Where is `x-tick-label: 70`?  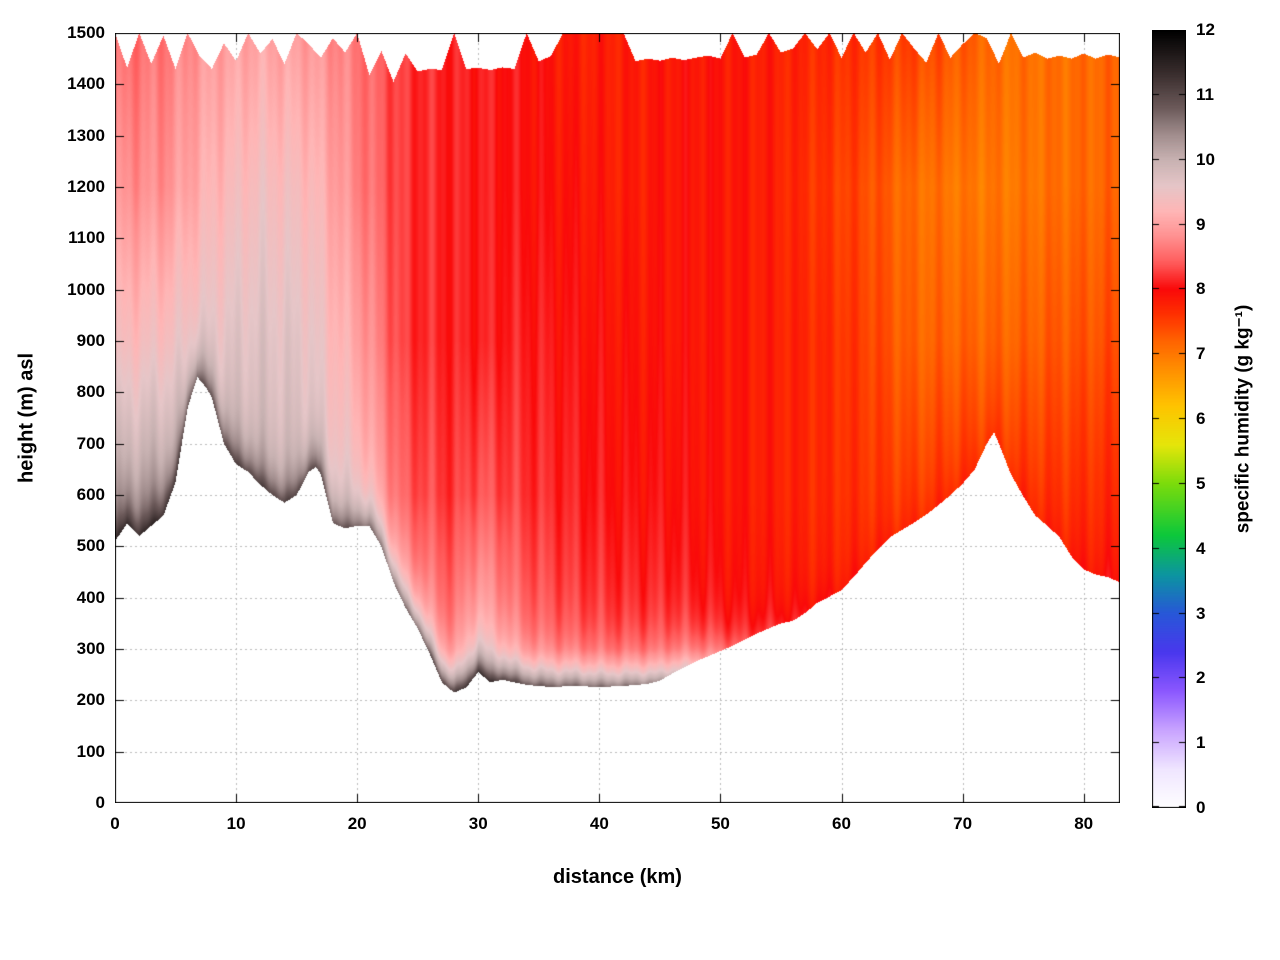
x-tick-label: 70 is located at coordinates (963, 823).